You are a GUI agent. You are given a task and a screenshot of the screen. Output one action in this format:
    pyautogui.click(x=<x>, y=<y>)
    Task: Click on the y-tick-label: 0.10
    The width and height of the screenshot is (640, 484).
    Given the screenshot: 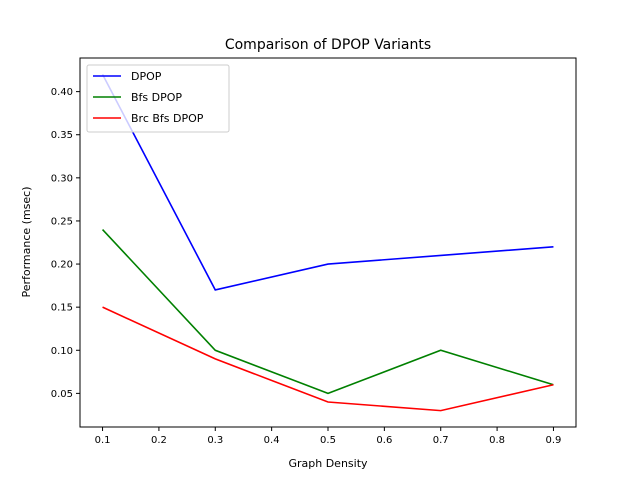 What is the action you would take?
    pyautogui.click(x=62, y=351)
    